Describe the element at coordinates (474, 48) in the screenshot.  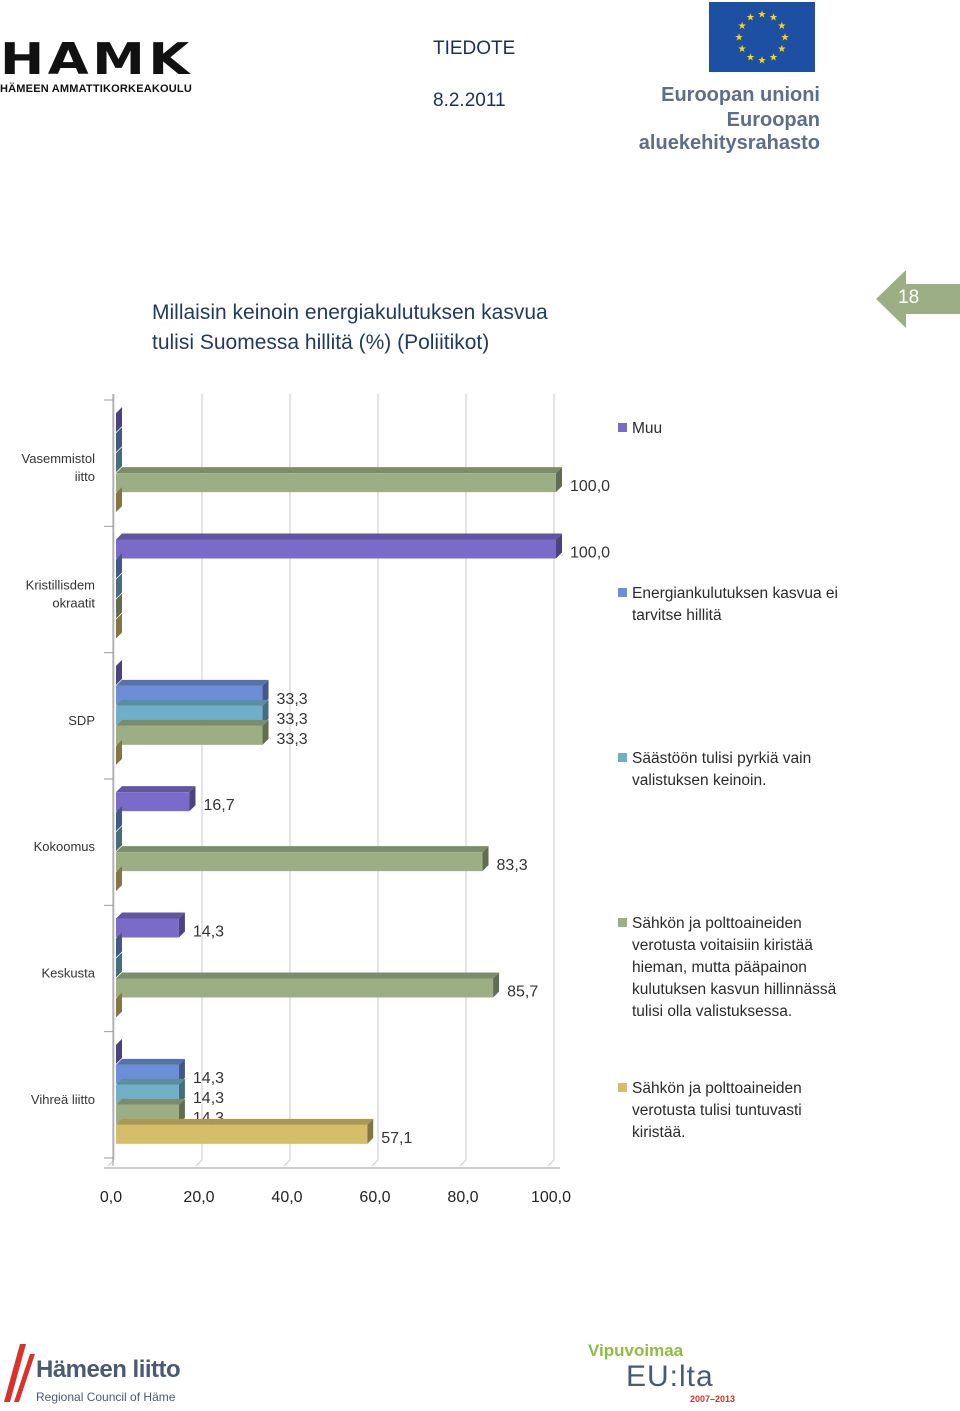
I see `document-type: TIEDOTE` at that location.